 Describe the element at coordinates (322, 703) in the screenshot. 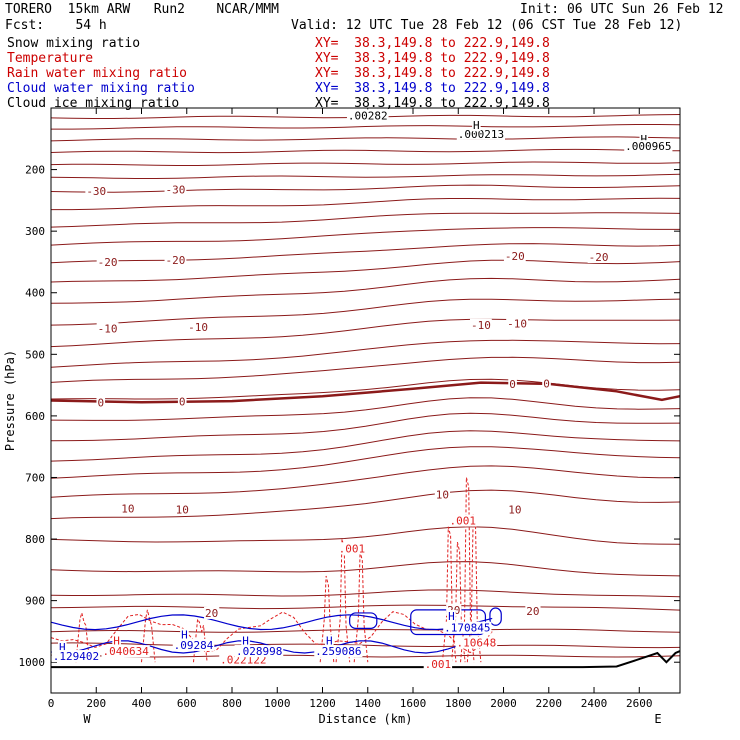

I see `x-tick-label: 1200` at that location.